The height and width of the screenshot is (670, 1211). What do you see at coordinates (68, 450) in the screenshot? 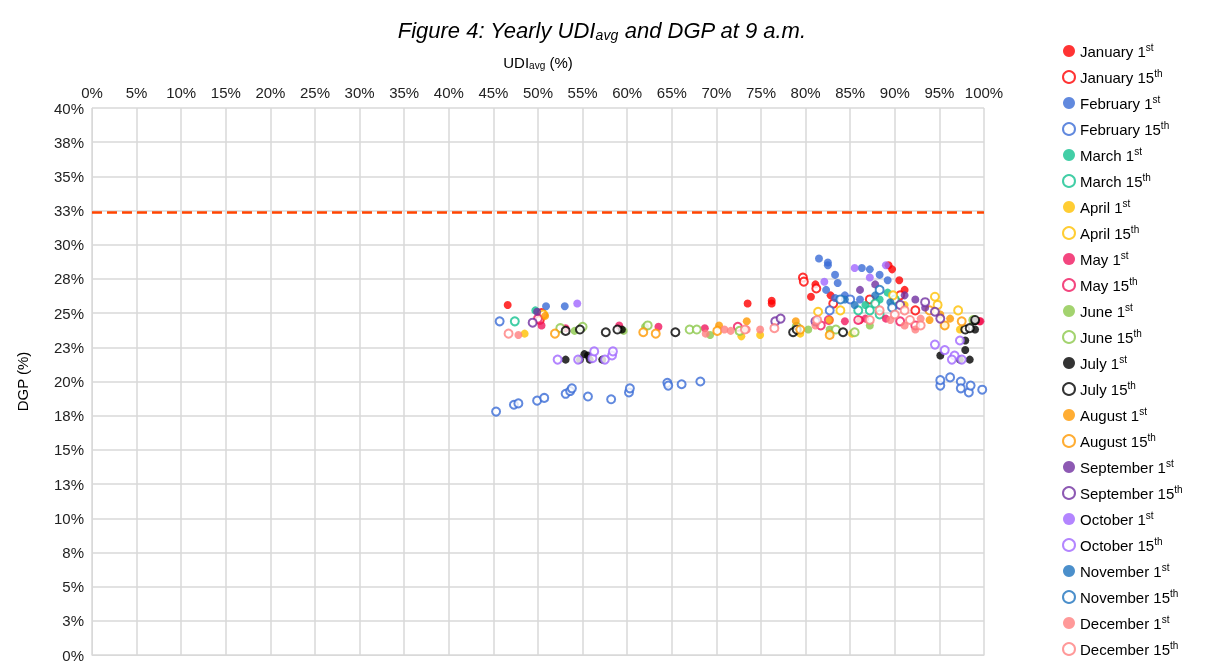
I see `y-tick-label: 15%` at bounding box center [68, 450].